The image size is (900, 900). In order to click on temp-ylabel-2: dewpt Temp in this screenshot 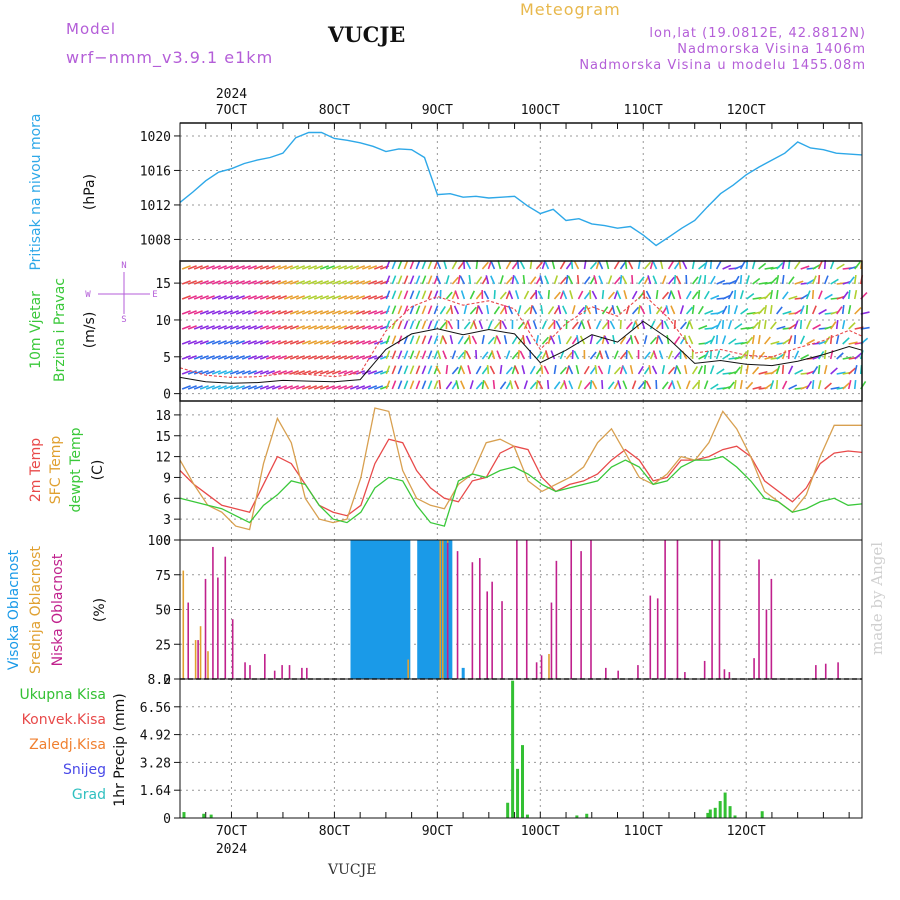, I will do `click(76, 469)`.